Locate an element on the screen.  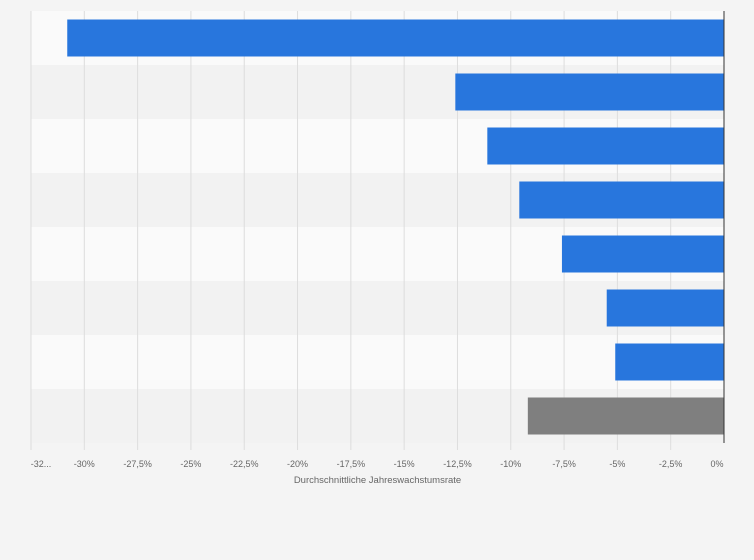
x-tick-label: -30% is located at coordinates (84, 464).